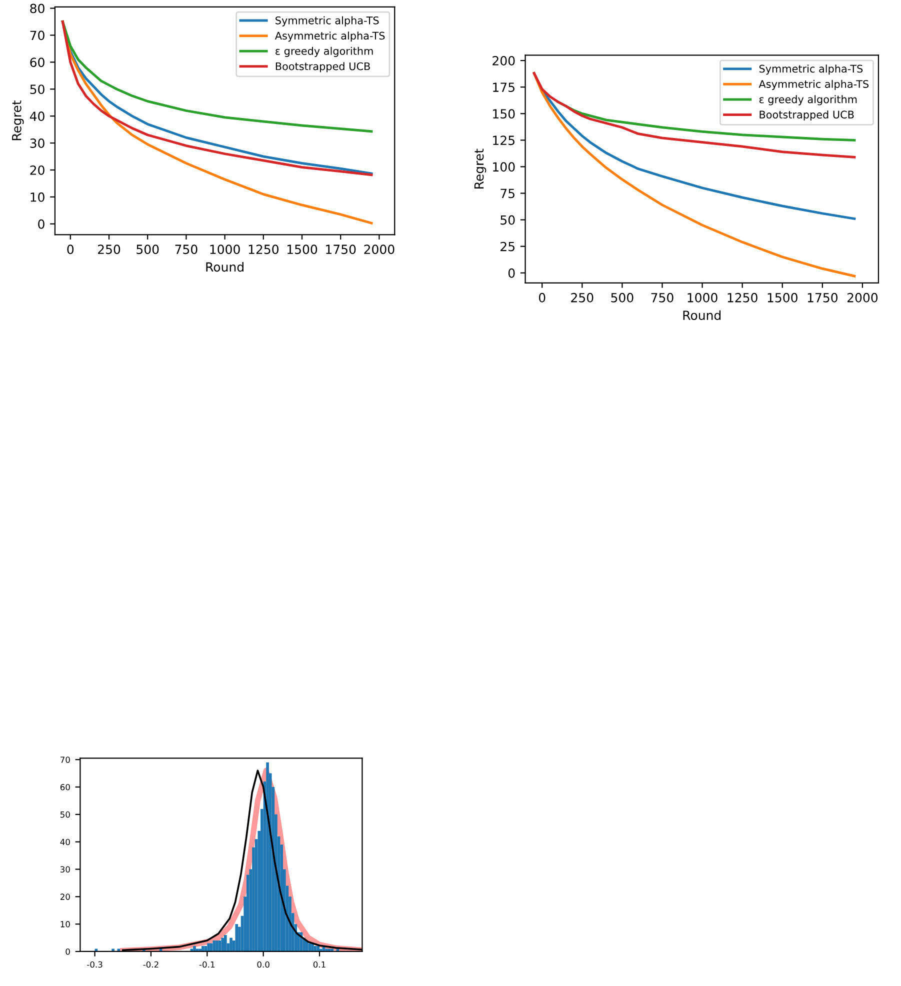 This screenshot has height=986, width=901. What do you see at coordinates (150, 964) in the screenshot?
I see `x-tick-label: -0.2` at bounding box center [150, 964].